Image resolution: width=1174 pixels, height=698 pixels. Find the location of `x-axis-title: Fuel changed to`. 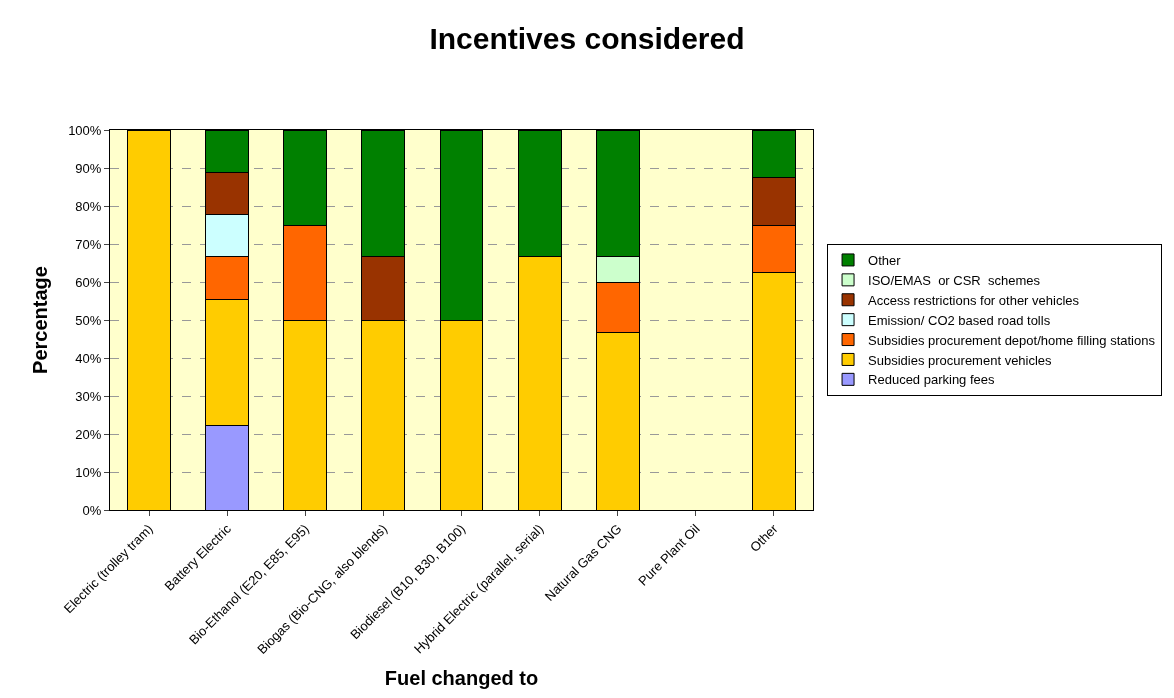

x-axis-title: Fuel changed to is located at coordinates (461, 678).